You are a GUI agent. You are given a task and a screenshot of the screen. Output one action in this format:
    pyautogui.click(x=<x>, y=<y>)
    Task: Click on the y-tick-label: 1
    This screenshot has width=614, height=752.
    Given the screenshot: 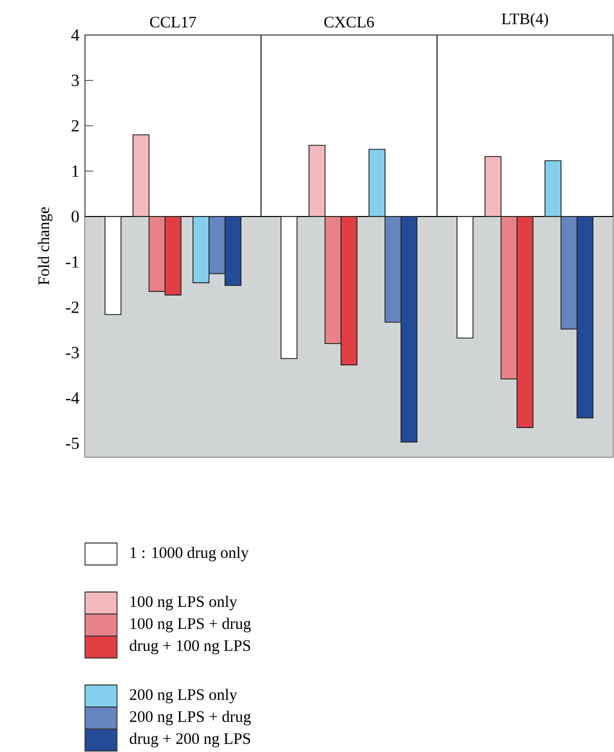 What is the action you would take?
    pyautogui.click(x=75, y=171)
    